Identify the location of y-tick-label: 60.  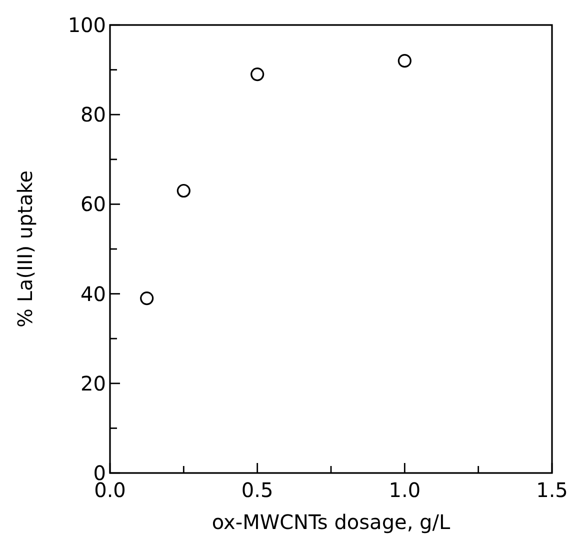
(93, 204).